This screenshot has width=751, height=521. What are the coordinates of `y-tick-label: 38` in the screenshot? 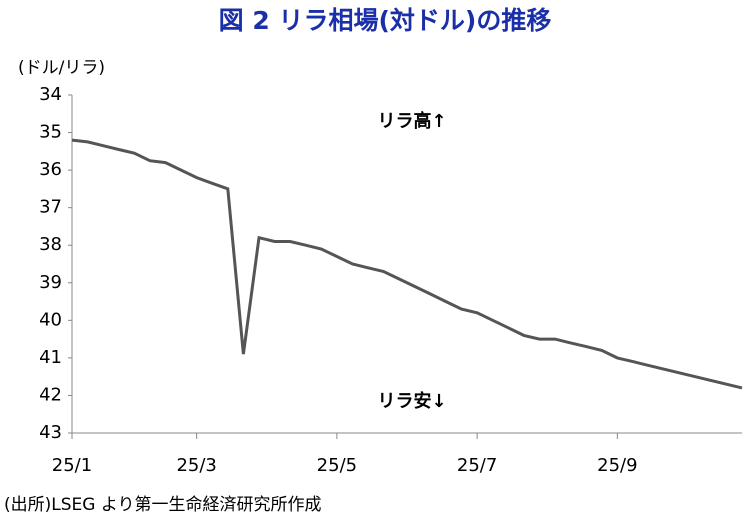 It's located at (50, 244).